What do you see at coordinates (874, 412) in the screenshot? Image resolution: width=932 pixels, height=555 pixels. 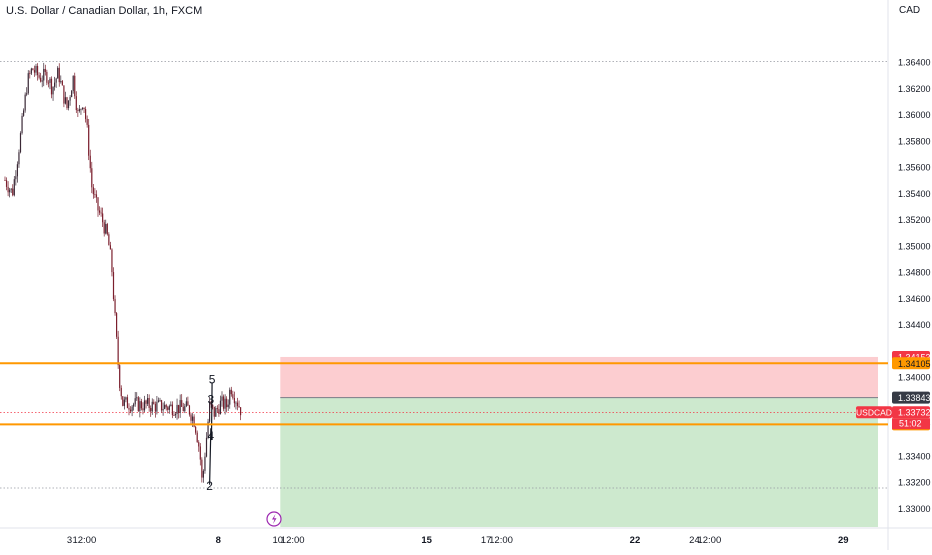 I see `symbol-tag-box` at bounding box center [874, 412].